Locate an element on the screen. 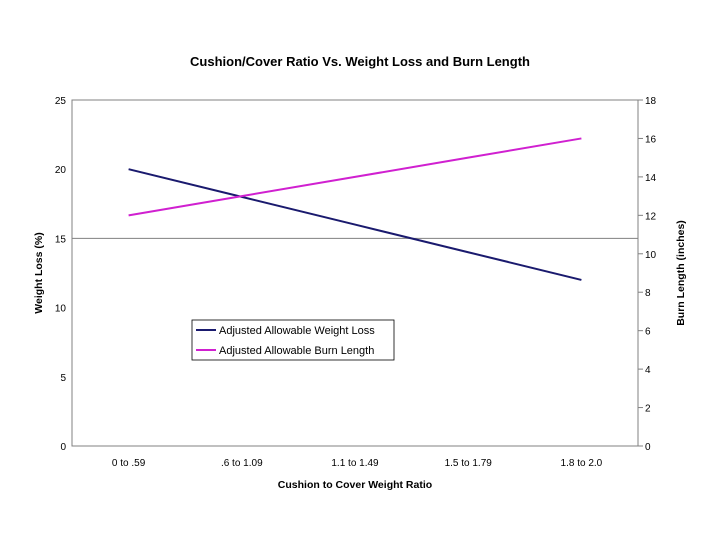 The height and width of the screenshot is (540, 720). y2-tick-label: 18 is located at coordinates (651, 101).